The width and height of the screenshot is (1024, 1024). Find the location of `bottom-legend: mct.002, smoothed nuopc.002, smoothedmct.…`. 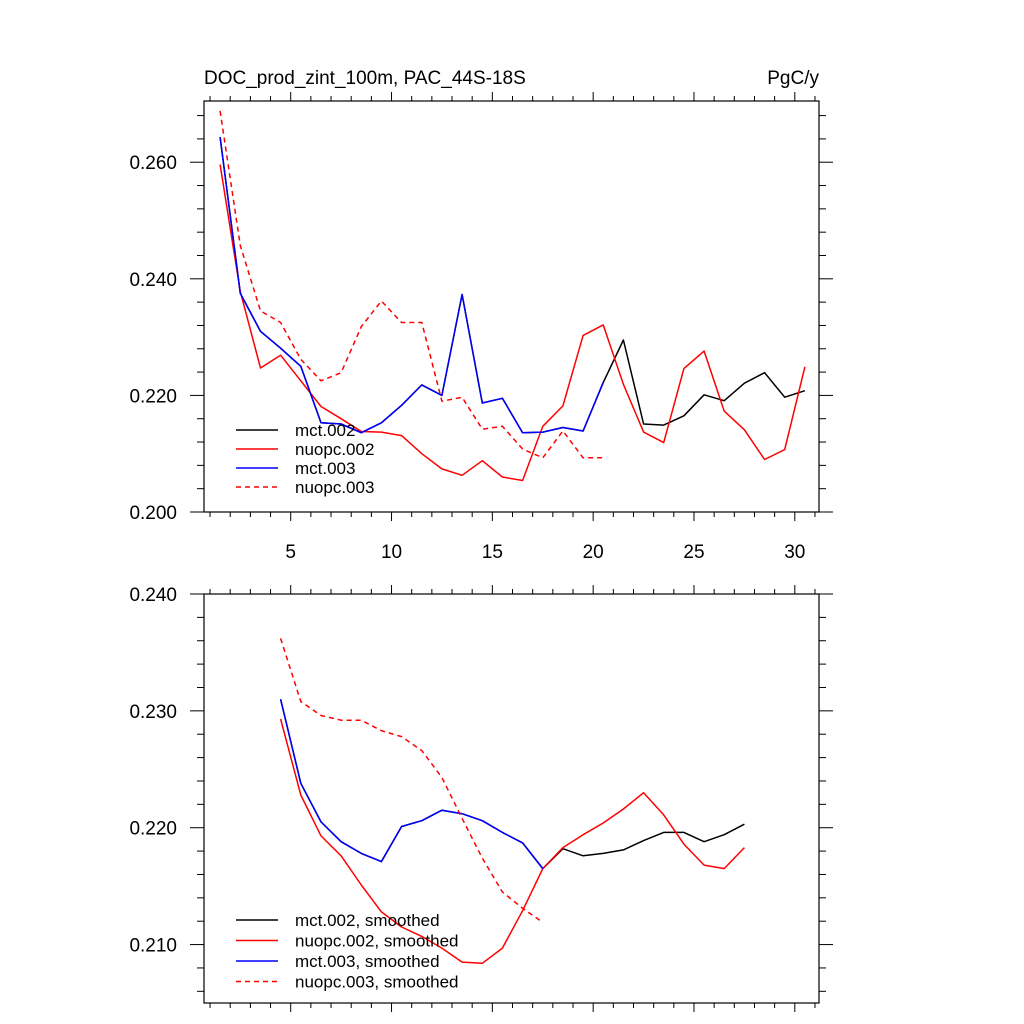

bottom-legend: mct.002, smoothed nuopc.002, smoothedmct.… is located at coordinates (347, 951).